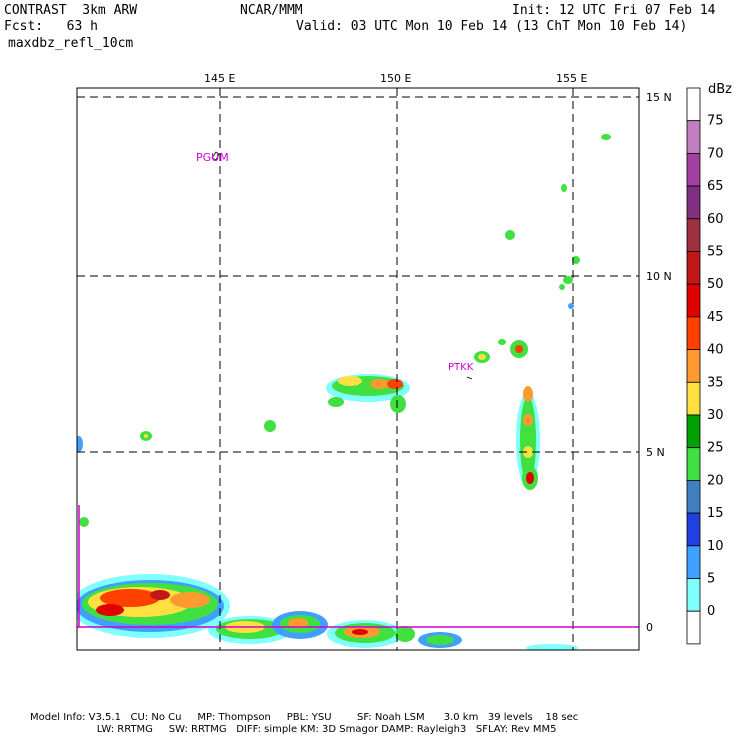 This screenshot has height=740, width=740. Describe the element at coordinates (715, 448) in the screenshot. I see `colorbar-label: 25` at that location.